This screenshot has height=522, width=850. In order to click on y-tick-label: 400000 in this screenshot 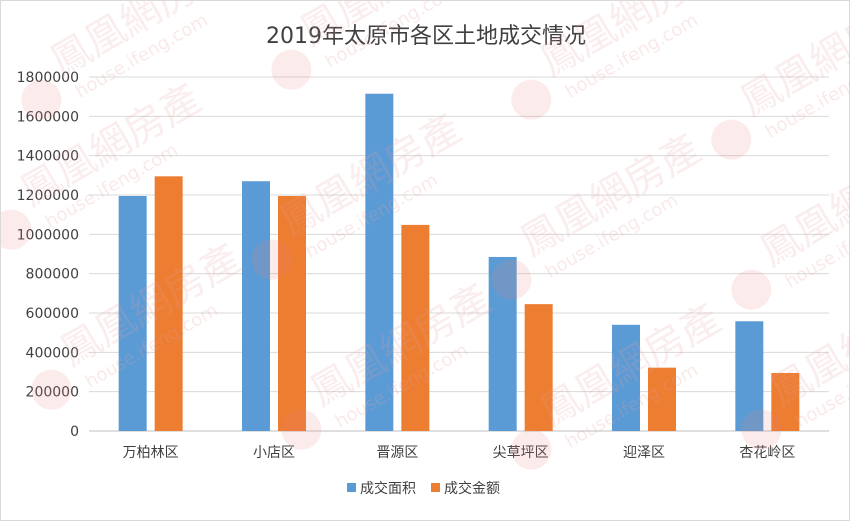, I will do `click(52, 353)`.